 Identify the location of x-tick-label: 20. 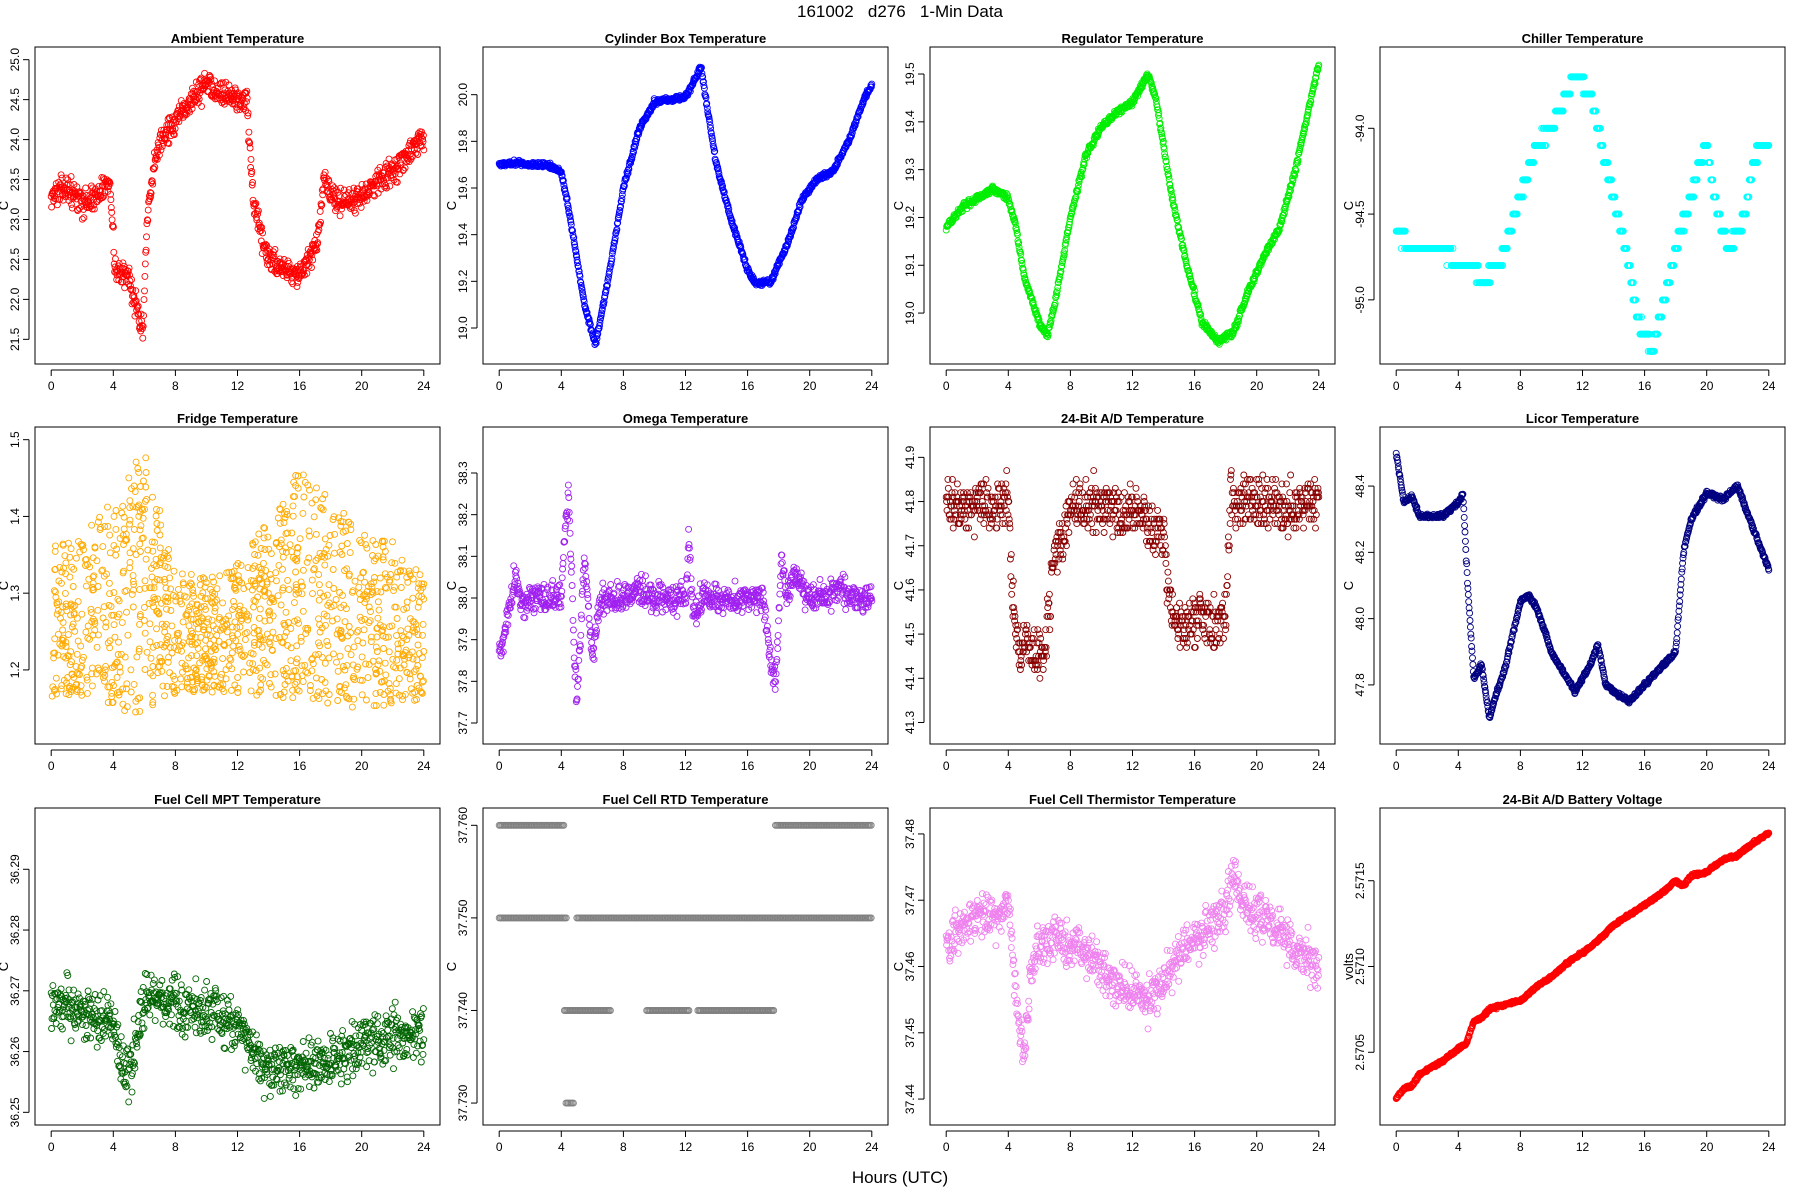
(1257, 386).